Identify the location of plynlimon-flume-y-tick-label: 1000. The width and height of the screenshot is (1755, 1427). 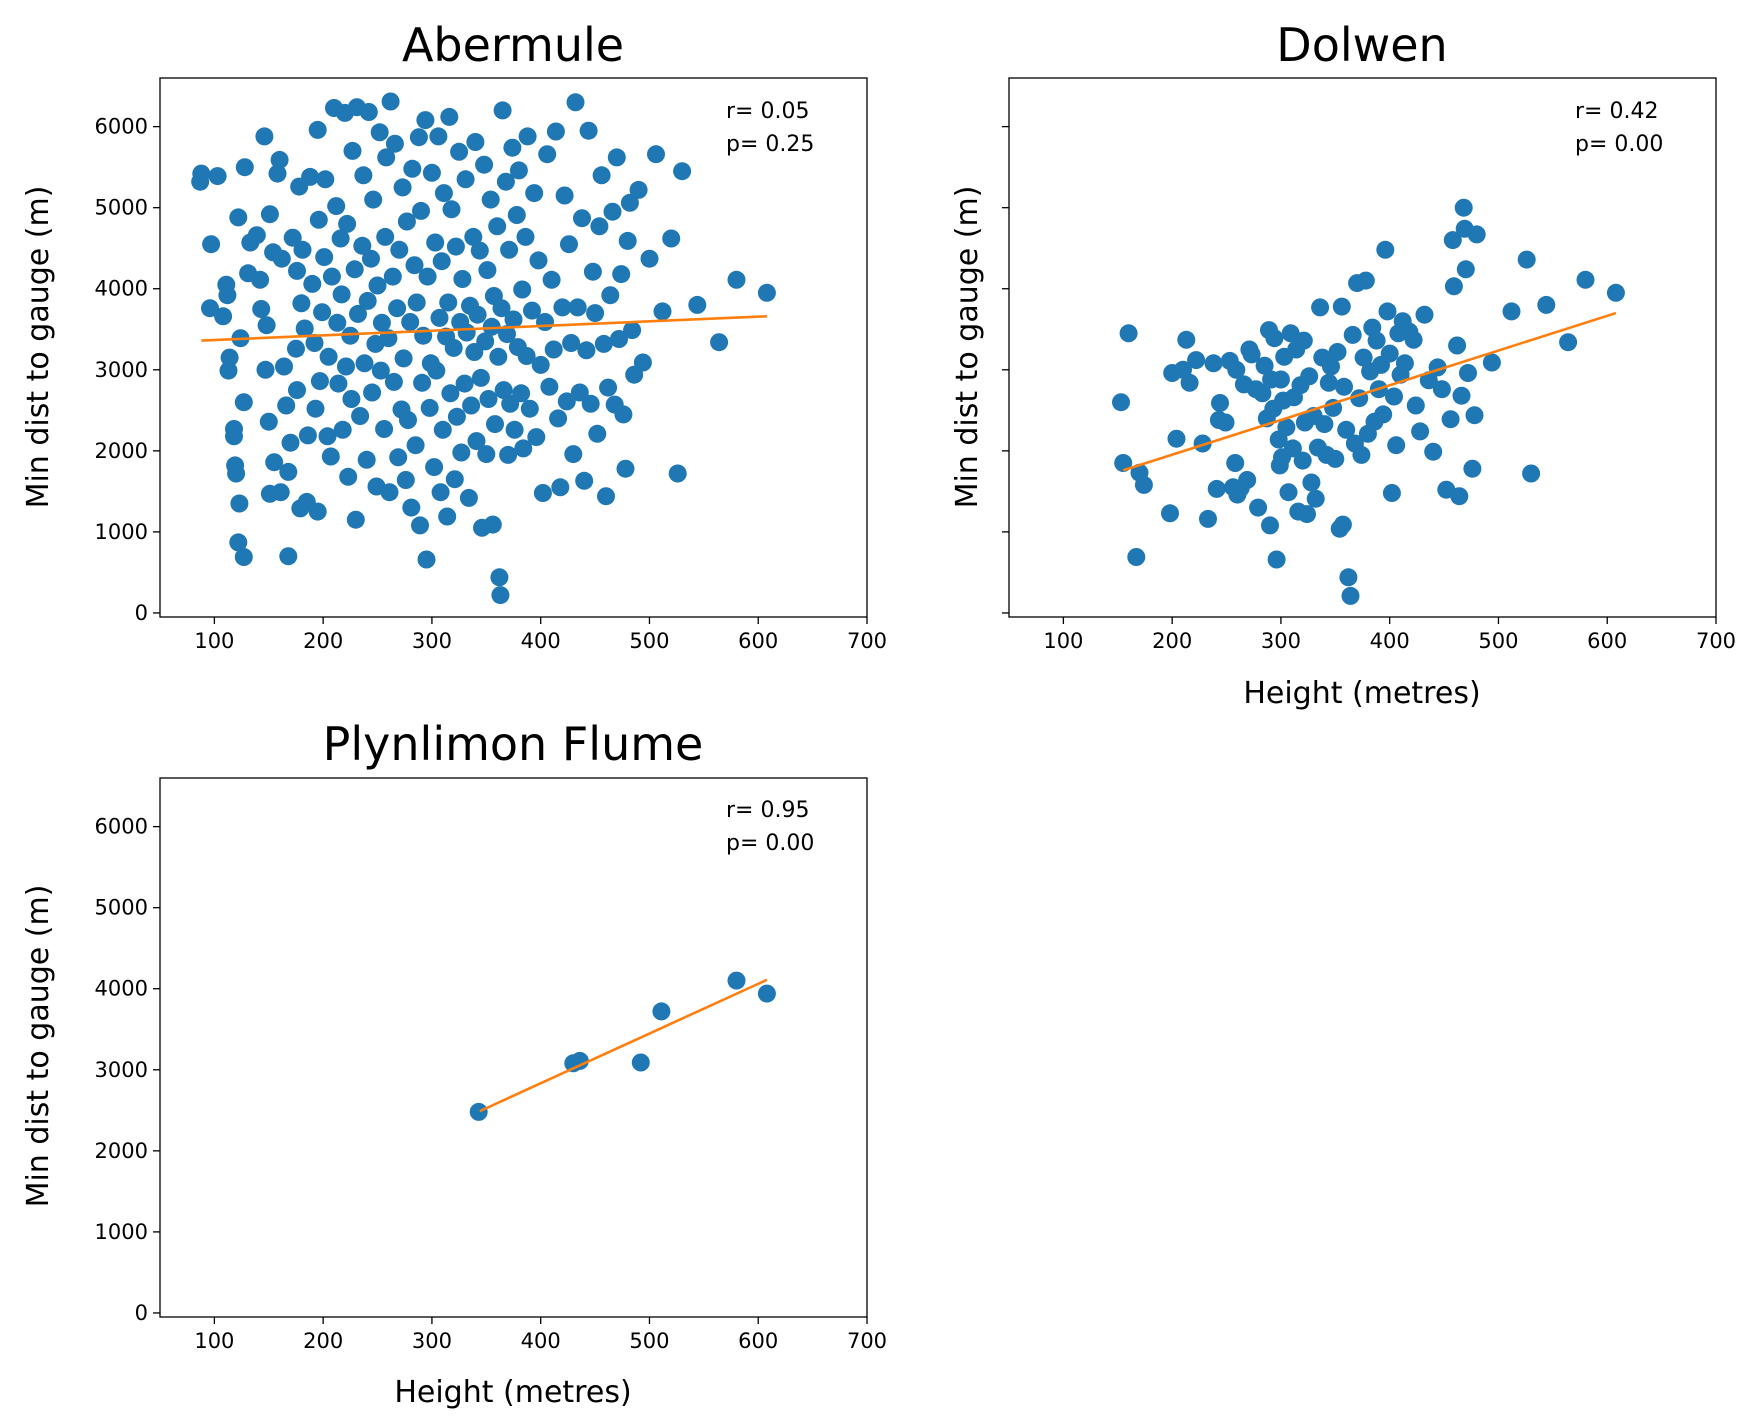
(121, 1232).